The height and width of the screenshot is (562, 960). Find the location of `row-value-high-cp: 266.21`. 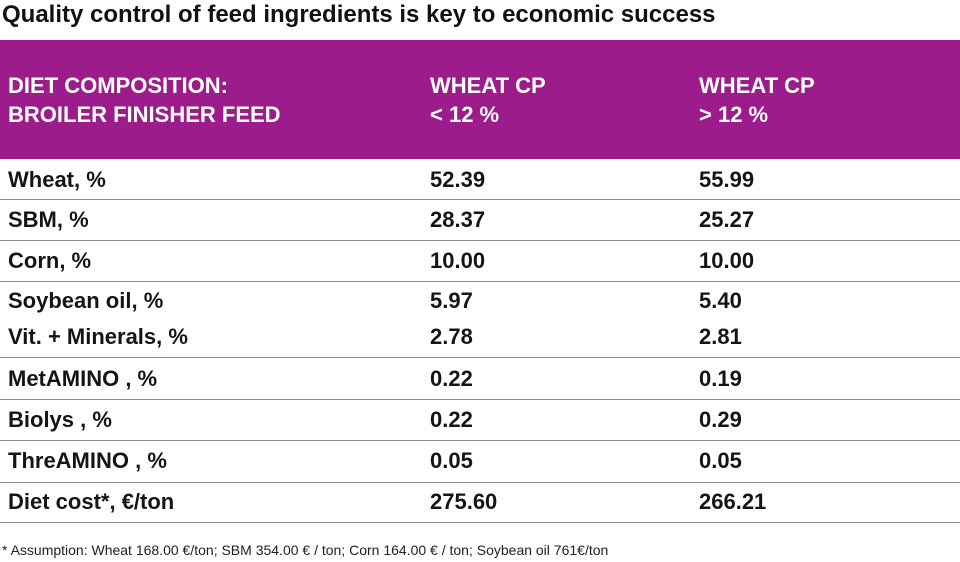

row-value-high-cp: 266.21 is located at coordinates (733, 501).